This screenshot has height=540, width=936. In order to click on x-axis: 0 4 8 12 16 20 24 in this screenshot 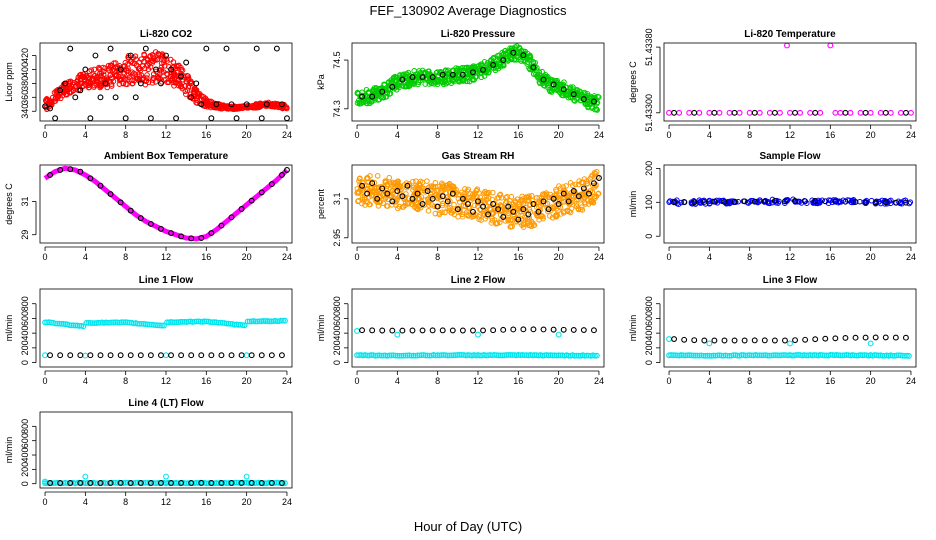, I will do `click(791, 254)`.